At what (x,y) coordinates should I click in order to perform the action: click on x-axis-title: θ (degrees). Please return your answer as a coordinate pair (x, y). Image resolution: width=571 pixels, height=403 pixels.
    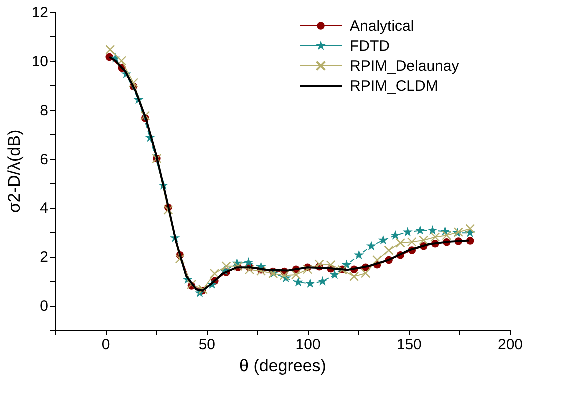
    Looking at the image, I should click on (283, 366).